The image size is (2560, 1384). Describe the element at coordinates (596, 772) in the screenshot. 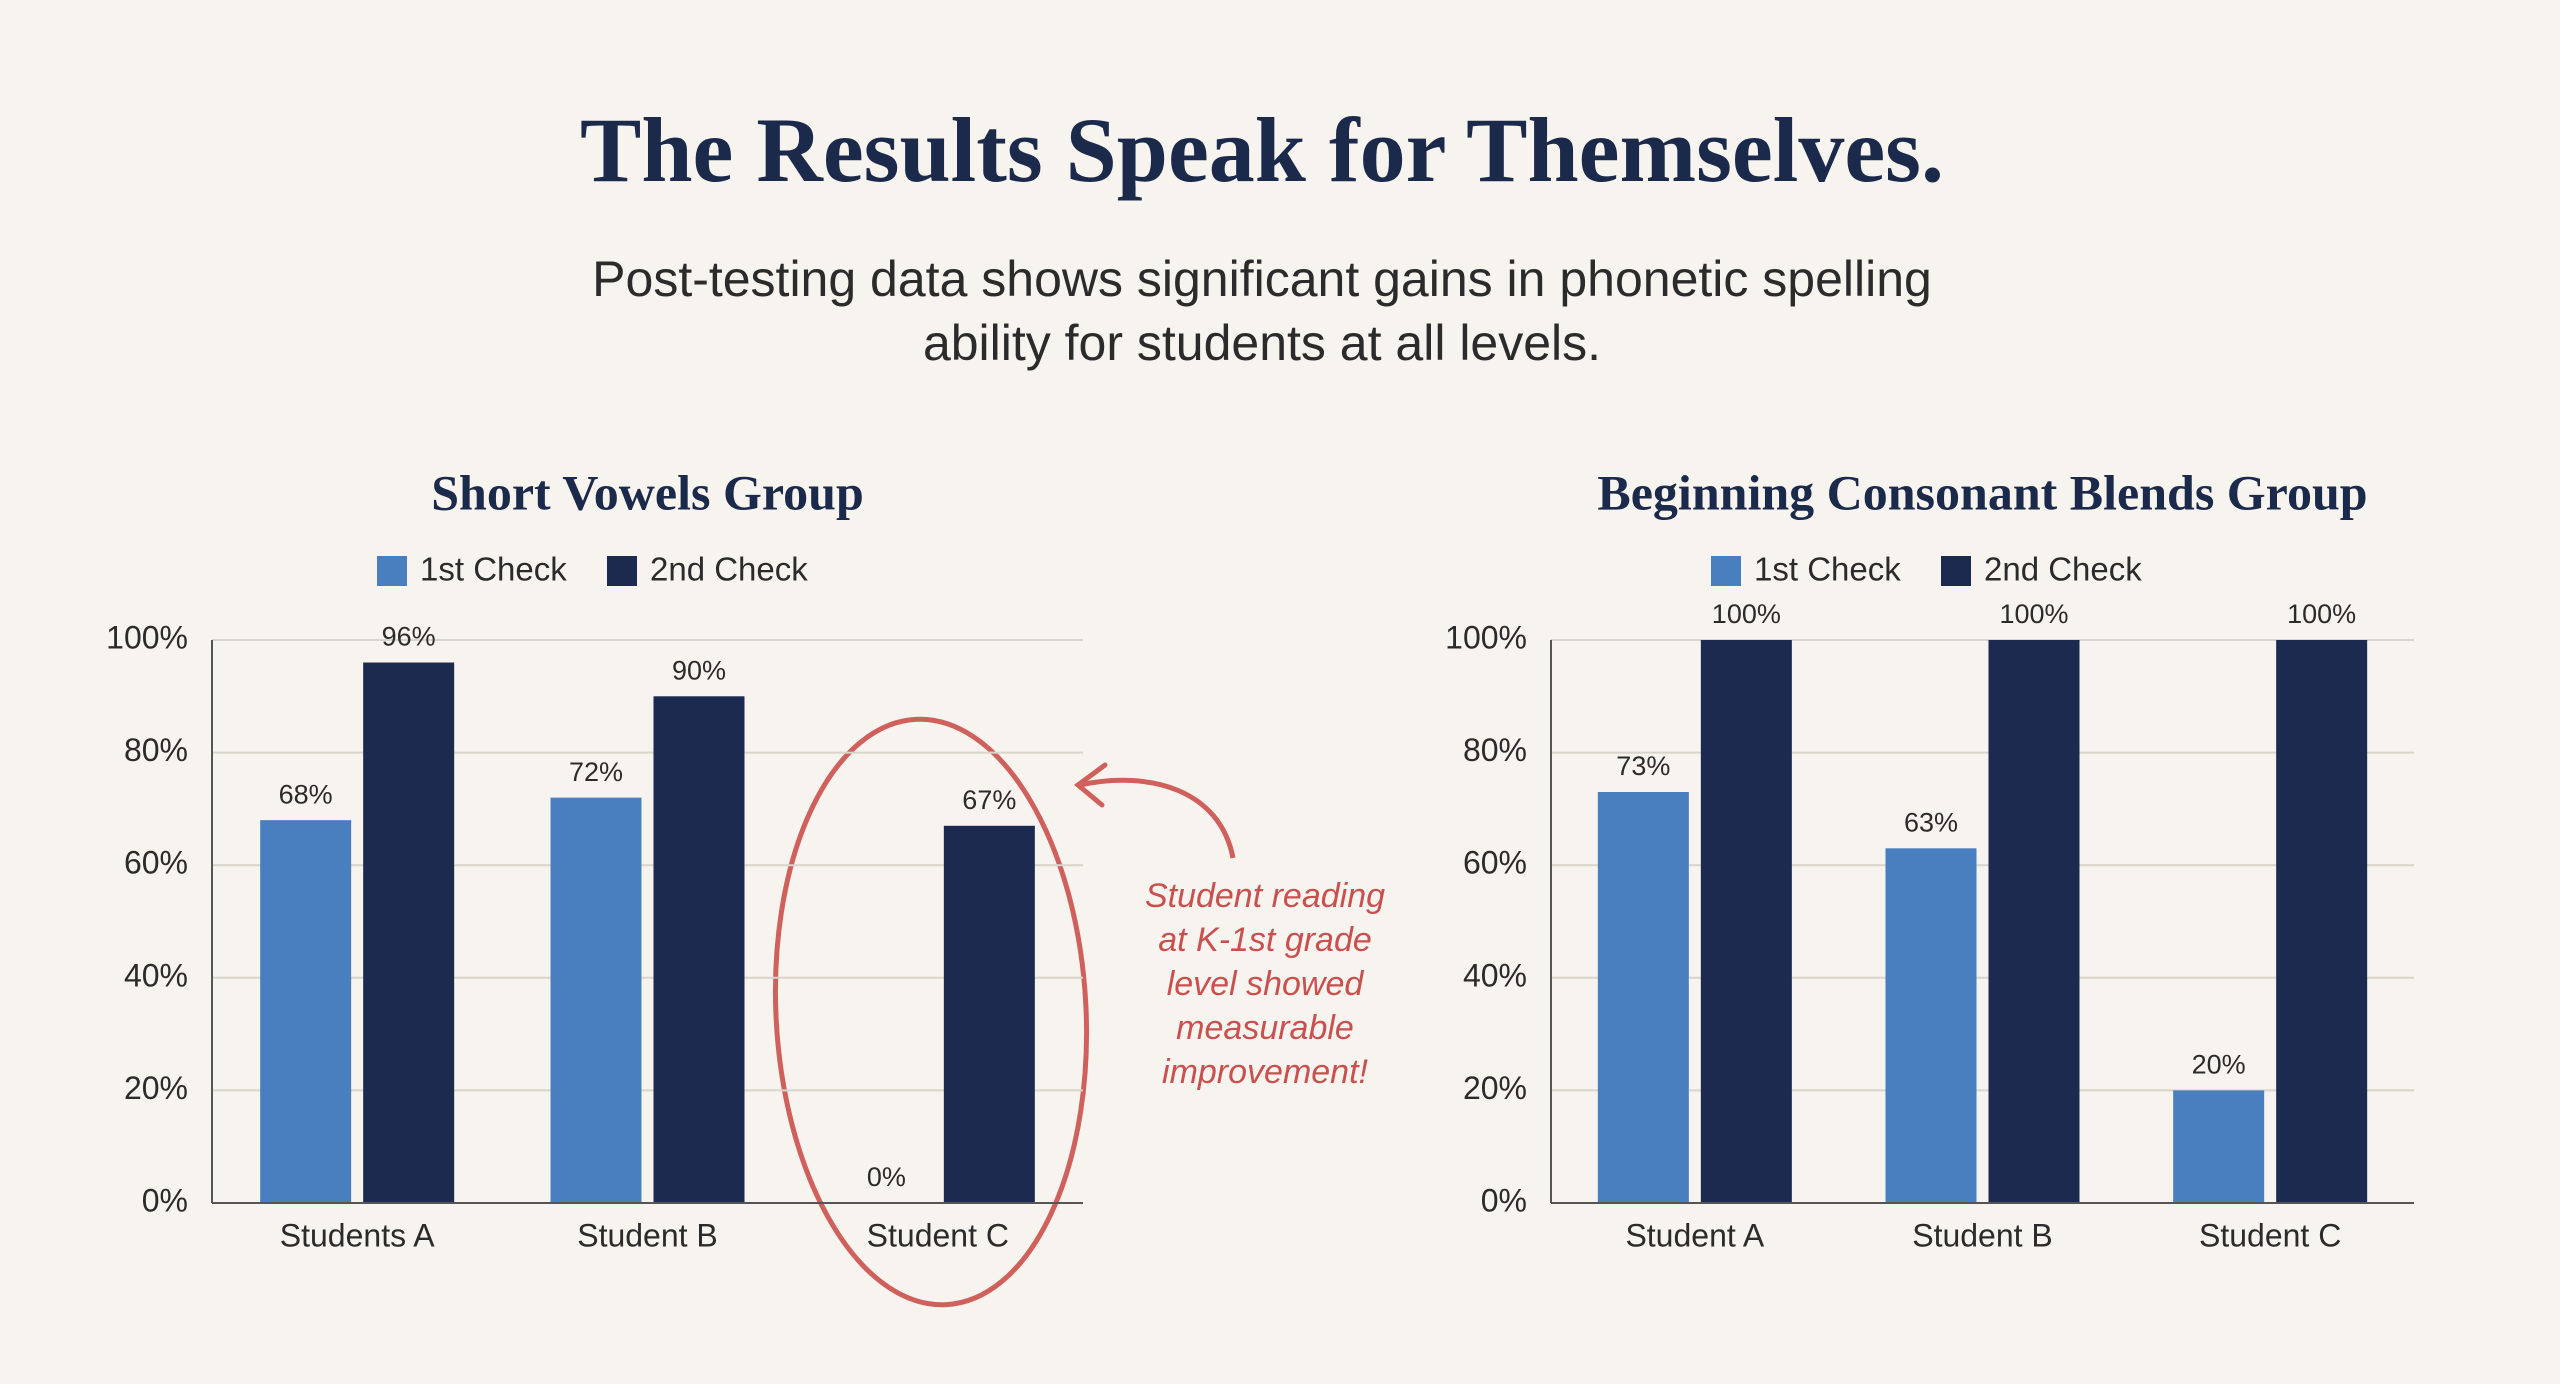

I see `value-label: 72%` at that location.